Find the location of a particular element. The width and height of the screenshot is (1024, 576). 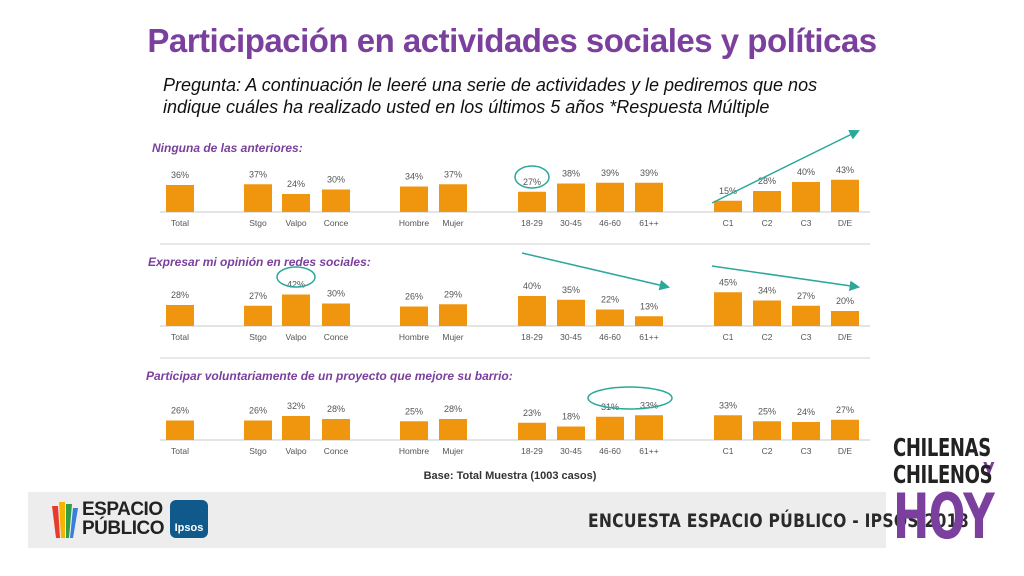

bar-value-label: 35% is located at coordinates (571, 290).